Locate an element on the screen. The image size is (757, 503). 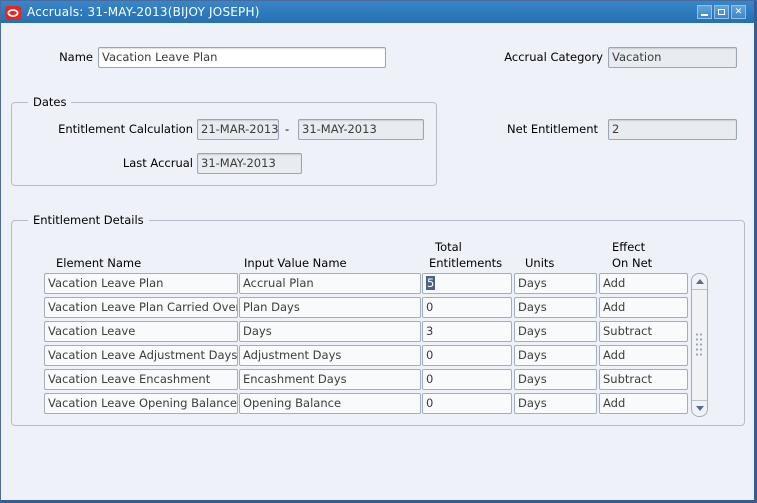
cell-element-name: Vacation Leave Plan Carried Over is located at coordinates (141, 307).